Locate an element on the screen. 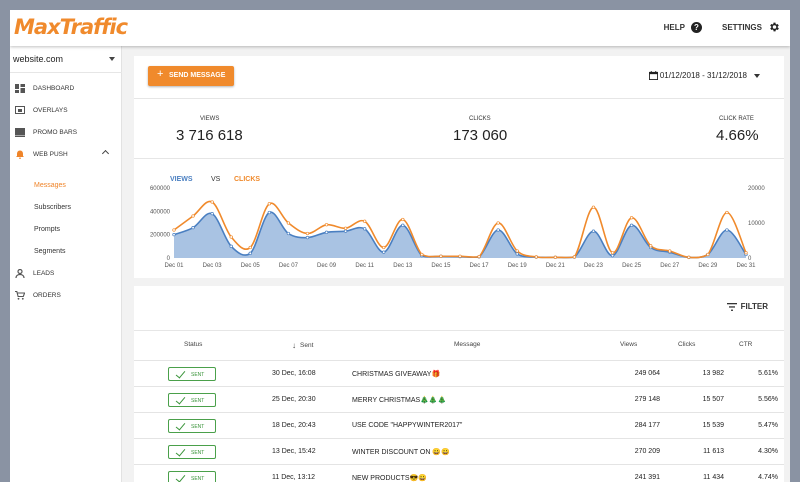 The width and height of the screenshot is (800, 482). cart-icon is located at coordinates (20, 295).